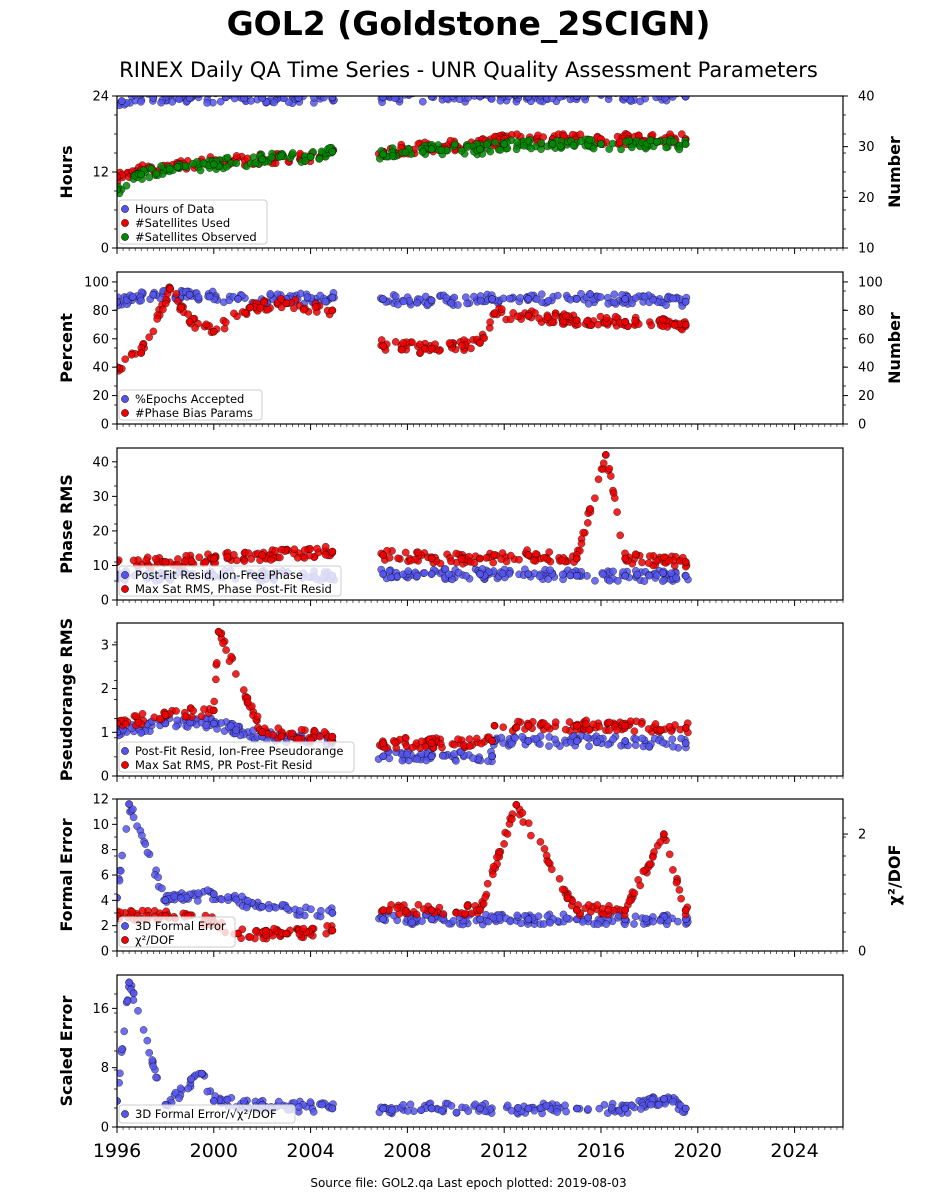 The height and width of the screenshot is (1200, 937). What do you see at coordinates (862, 425) in the screenshot?
I see `y2-tick-label: 0` at bounding box center [862, 425].